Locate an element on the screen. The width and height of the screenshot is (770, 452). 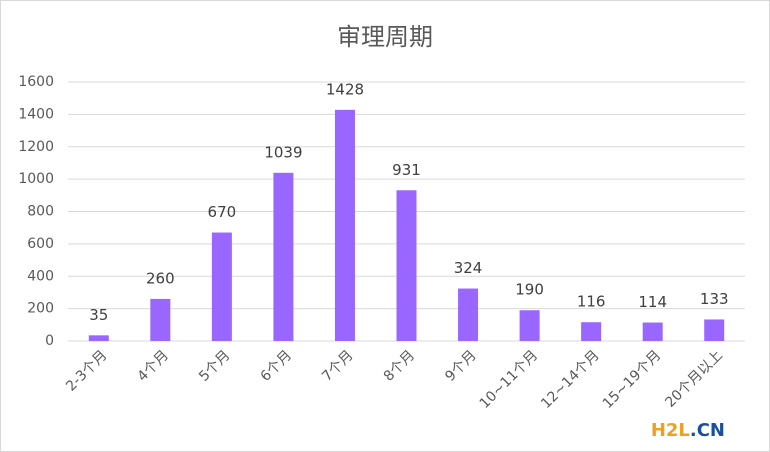
data-label: 260 is located at coordinates (160, 278).